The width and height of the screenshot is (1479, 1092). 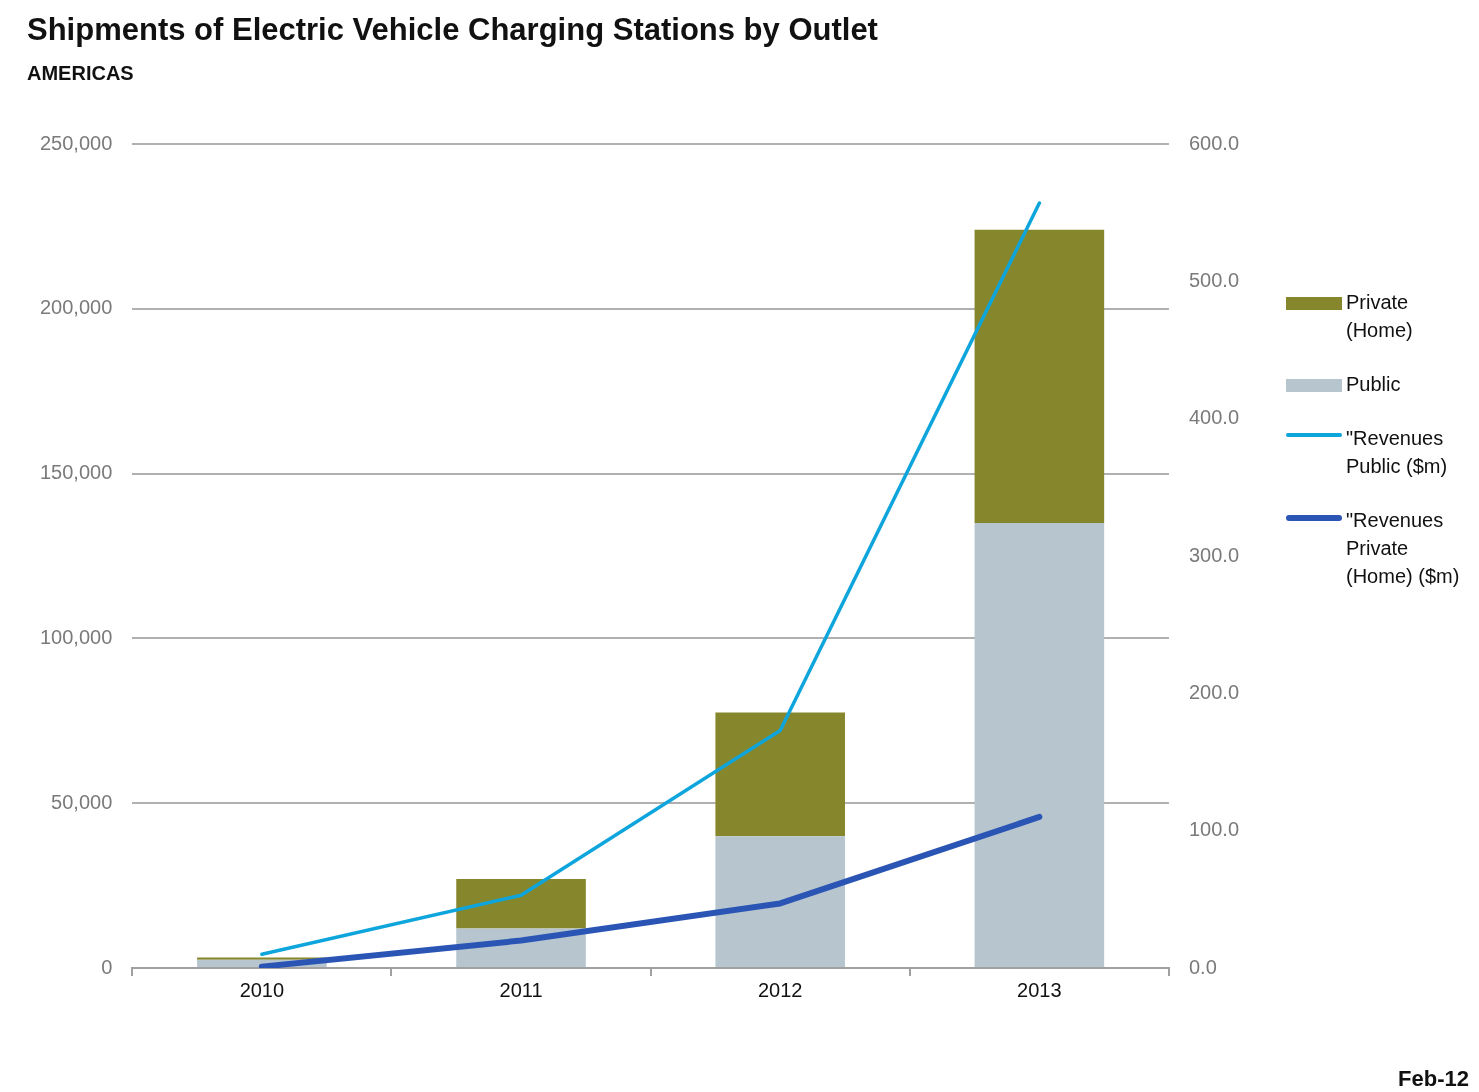 What do you see at coordinates (1403, 548) in the screenshot?
I see `legend-label: "Revenues Private (Home) ($m)` at bounding box center [1403, 548].